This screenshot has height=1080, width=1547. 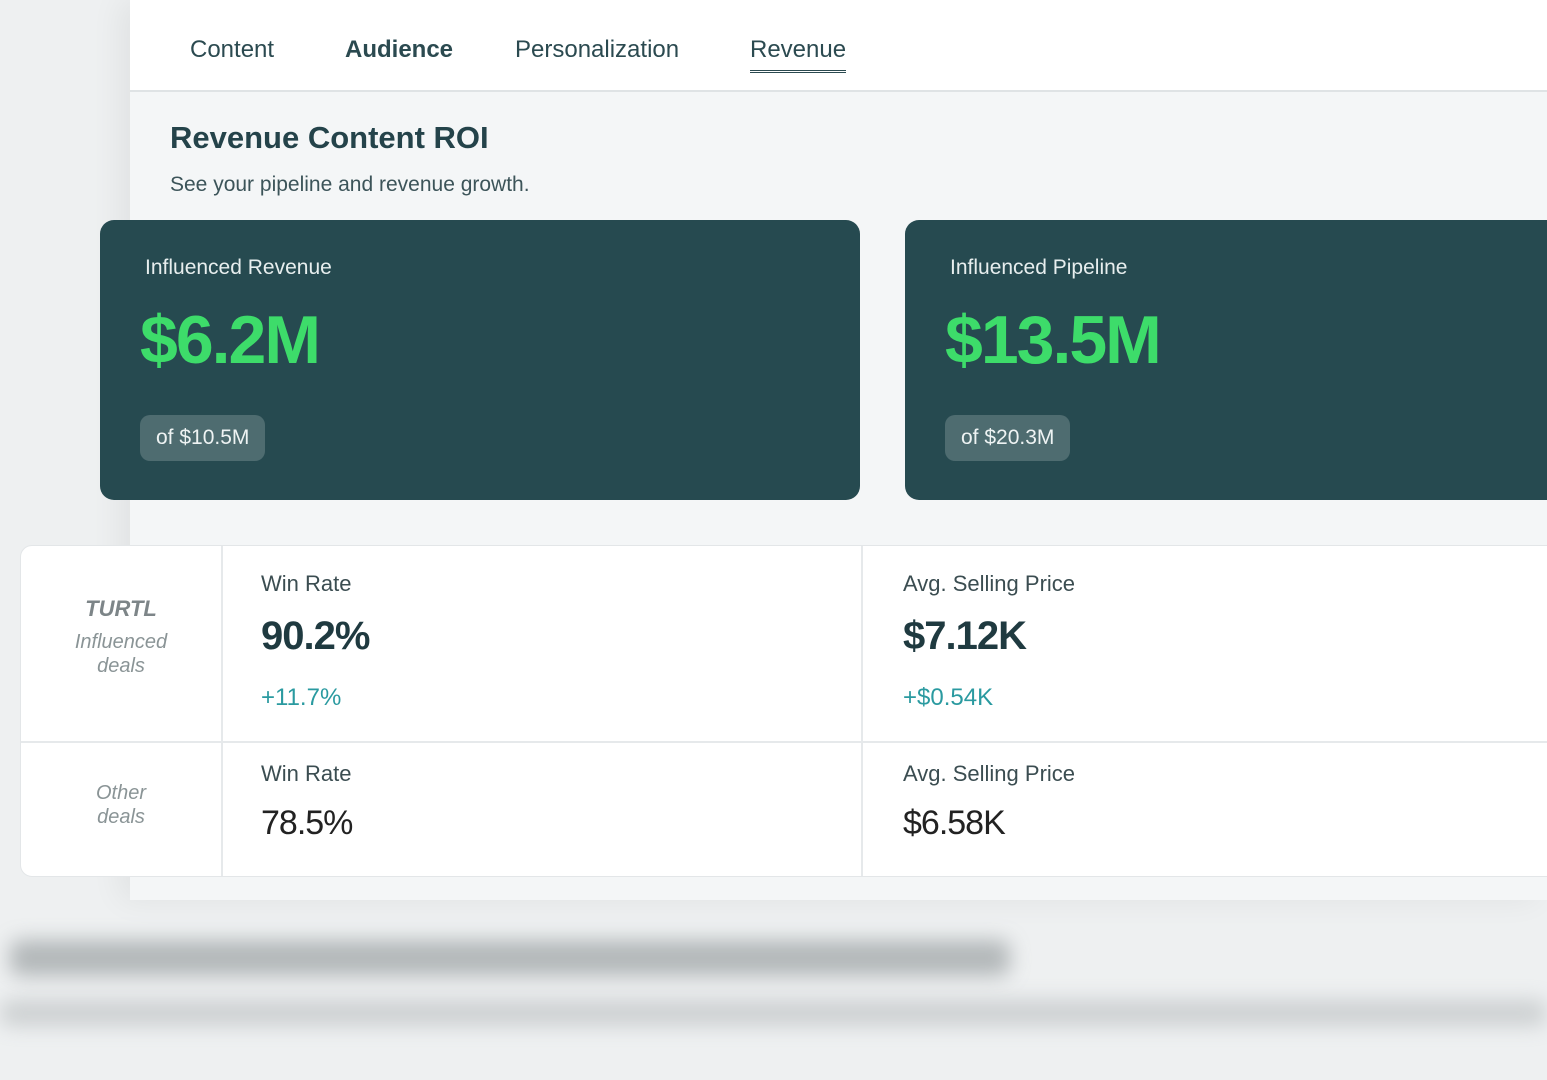 What do you see at coordinates (948, 697) in the screenshot?
I see `metric-delta: +$0.54K` at bounding box center [948, 697].